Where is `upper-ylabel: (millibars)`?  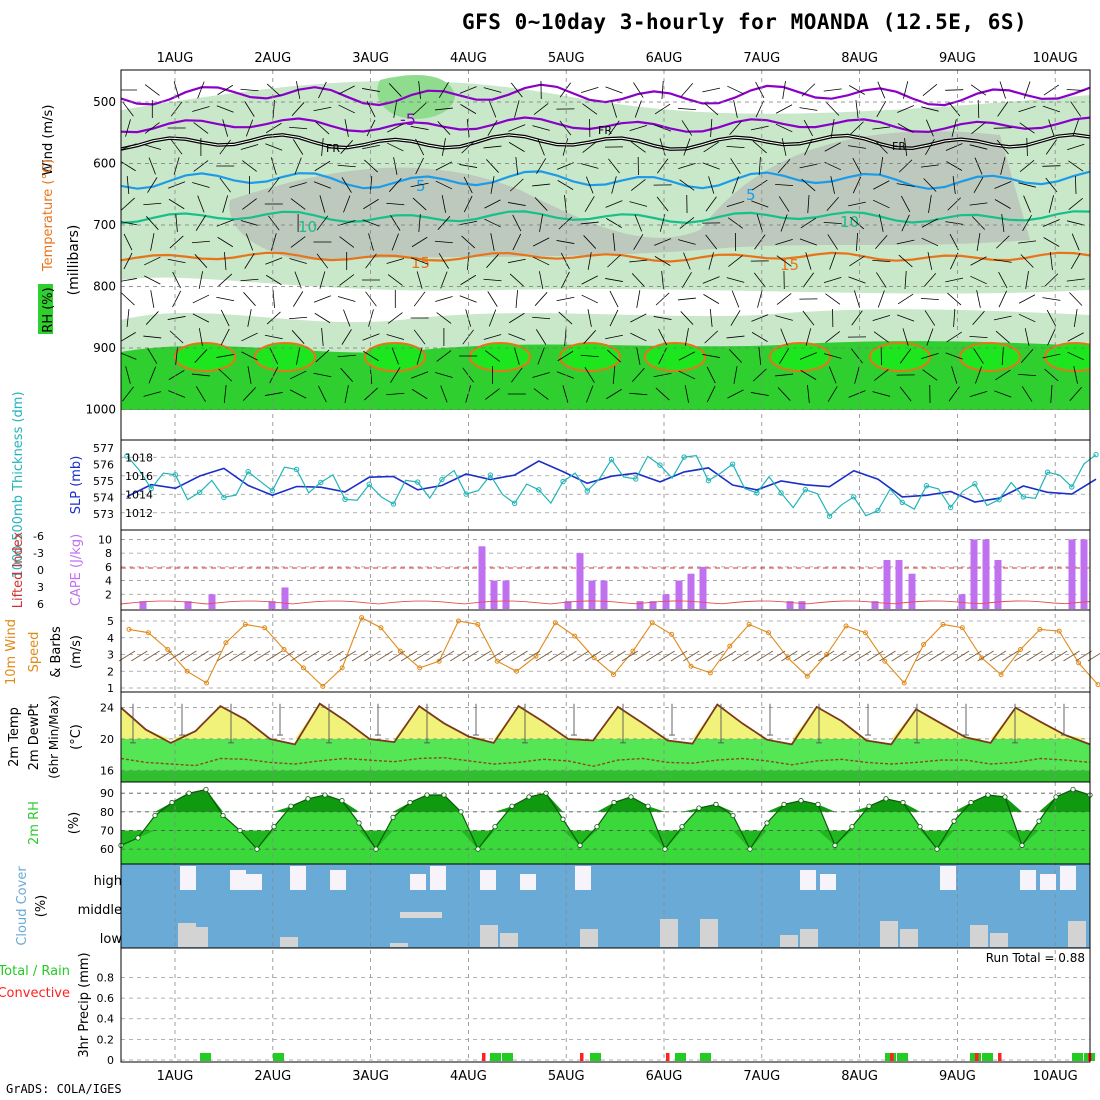 upper-ylabel: (millibars) is located at coordinates (74, 260).